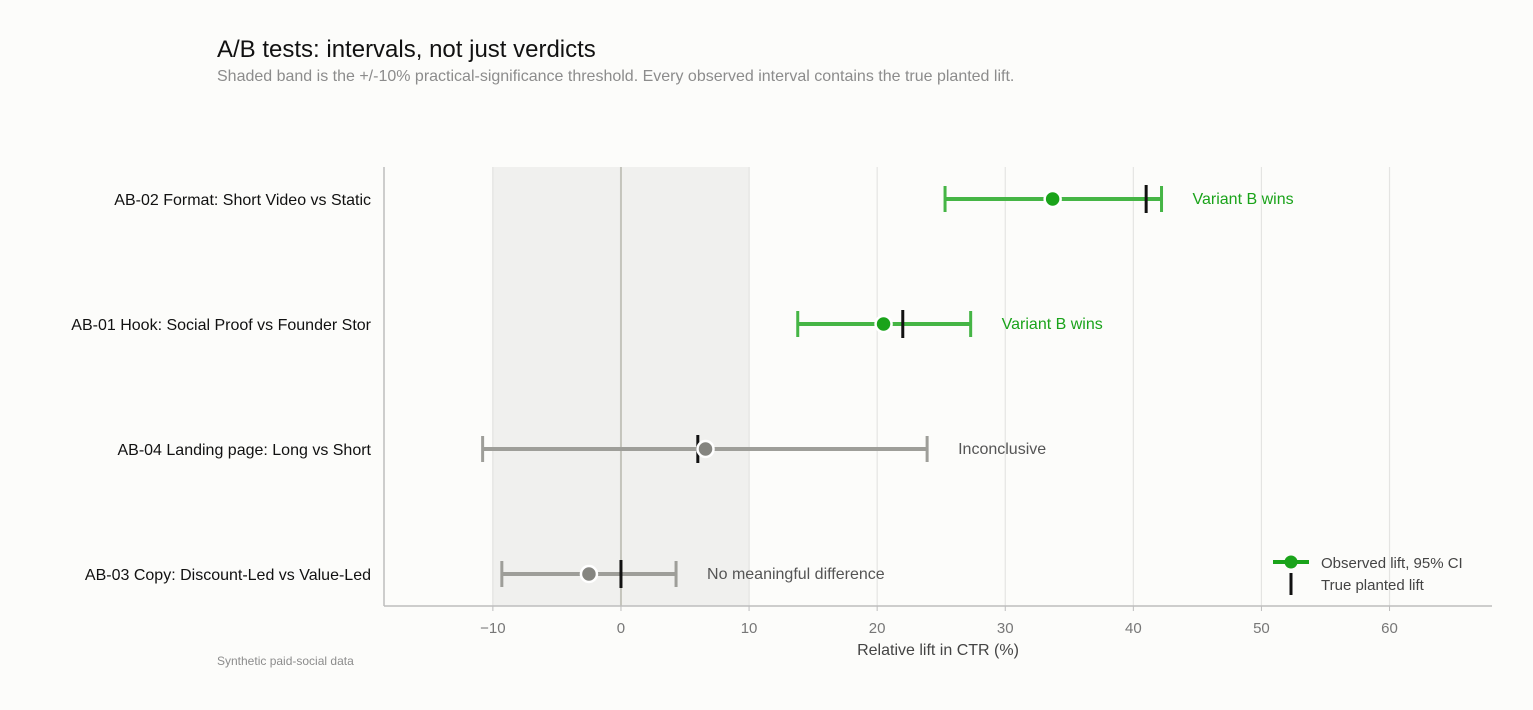 The width and height of the screenshot is (1533, 710). Describe the element at coordinates (221, 325) in the screenshot. I see `category-label: AB-01 Hook: Social Proof vs Founder Stor` at that location.